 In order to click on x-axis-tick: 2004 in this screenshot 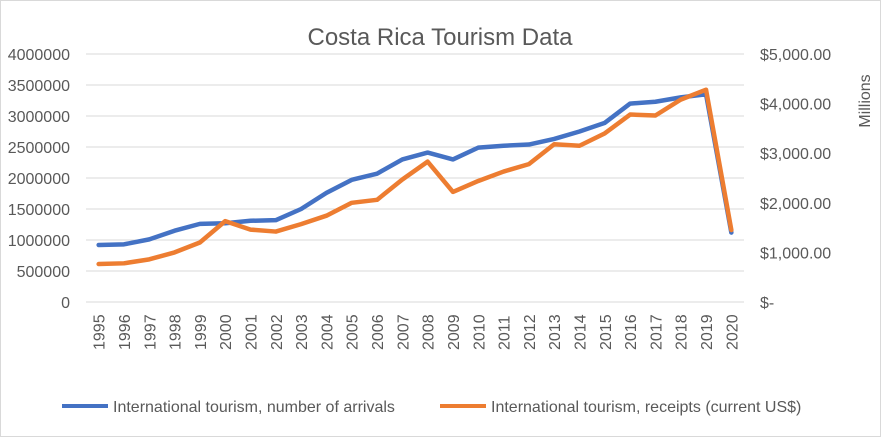, I will do `click(327, 332)`.